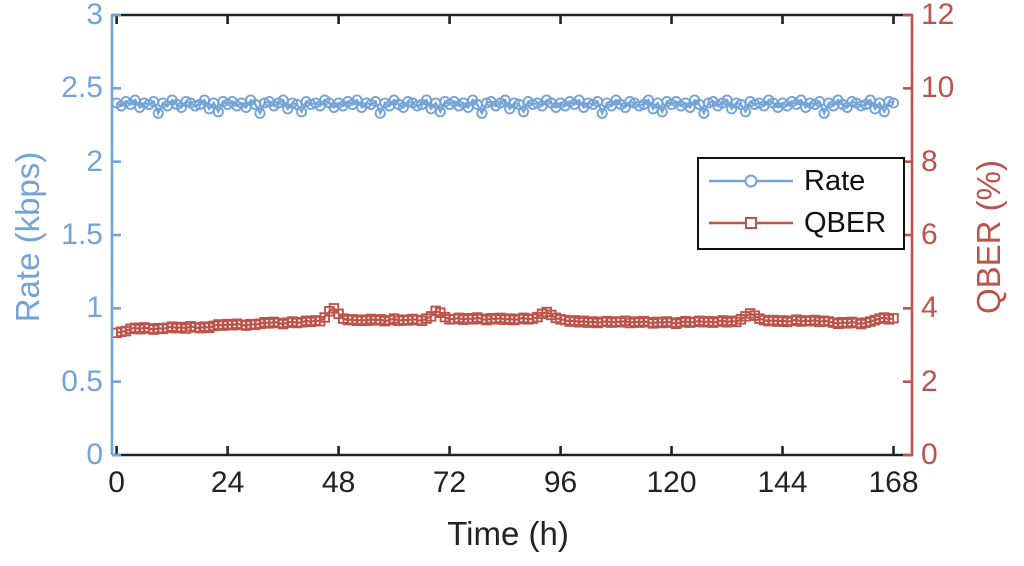 This screenshot has width=1024, height=566. Describe the element at coordinates (938, 88) in the screenshot. I see `y-right-tick-label: 10` at that location.